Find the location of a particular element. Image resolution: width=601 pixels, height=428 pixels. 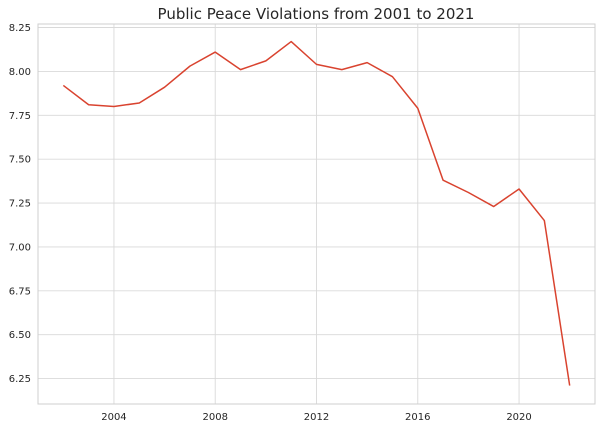

y-tick-label: 8.25 is located at coordinates (20, 28).